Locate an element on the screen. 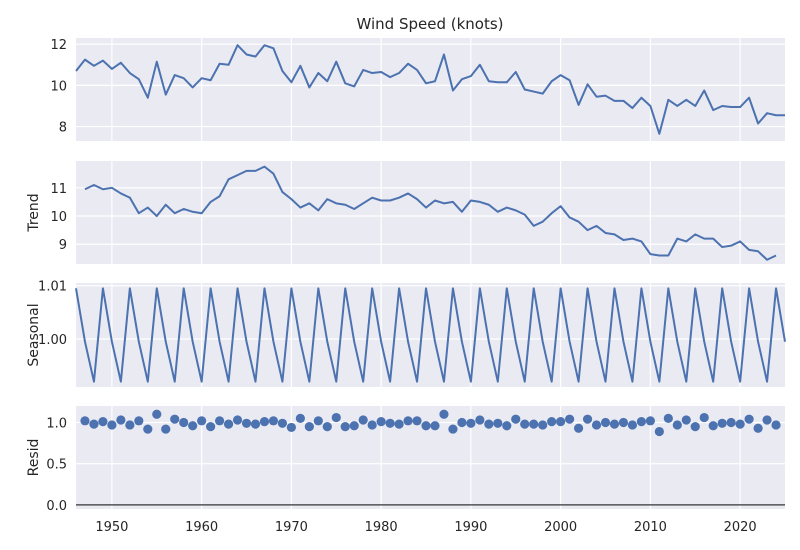 This screenshot has height=550, width=800. y-tick-label-seasonal: 1.00 is located at coordinates (52, 340).